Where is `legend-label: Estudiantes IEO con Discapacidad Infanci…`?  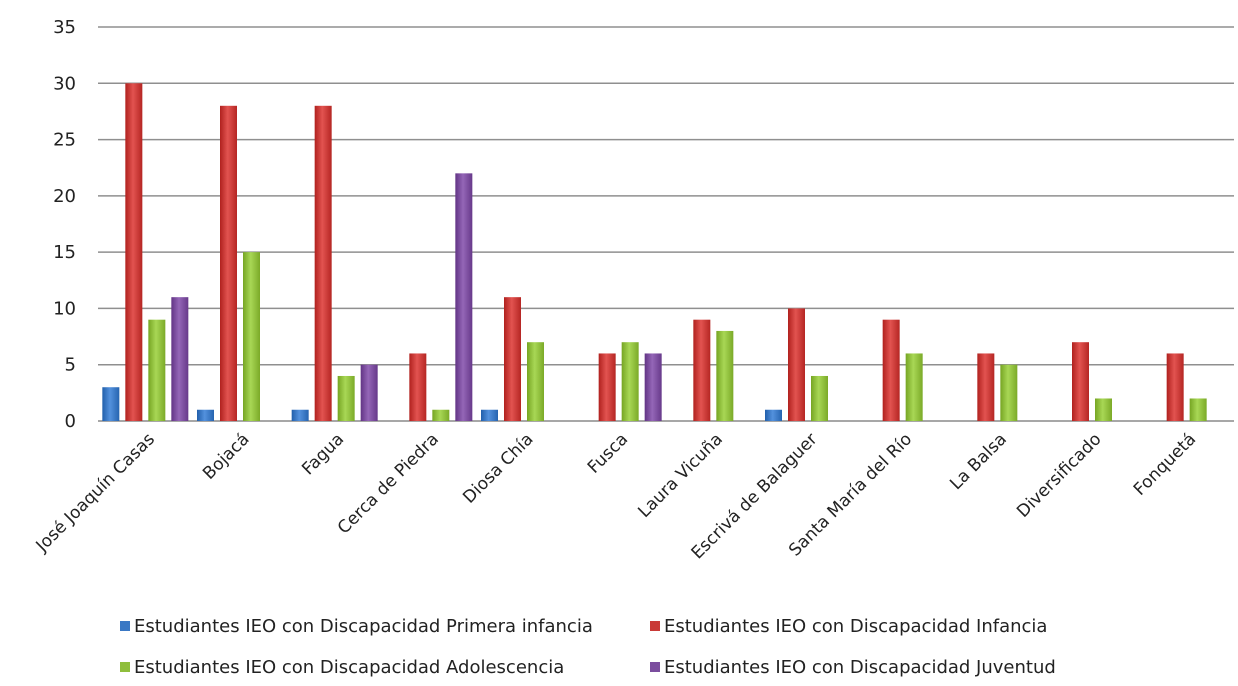 legend-label: Estudiantes IEO con Discapacidad Infanci… is located at coordinates (855, 626).